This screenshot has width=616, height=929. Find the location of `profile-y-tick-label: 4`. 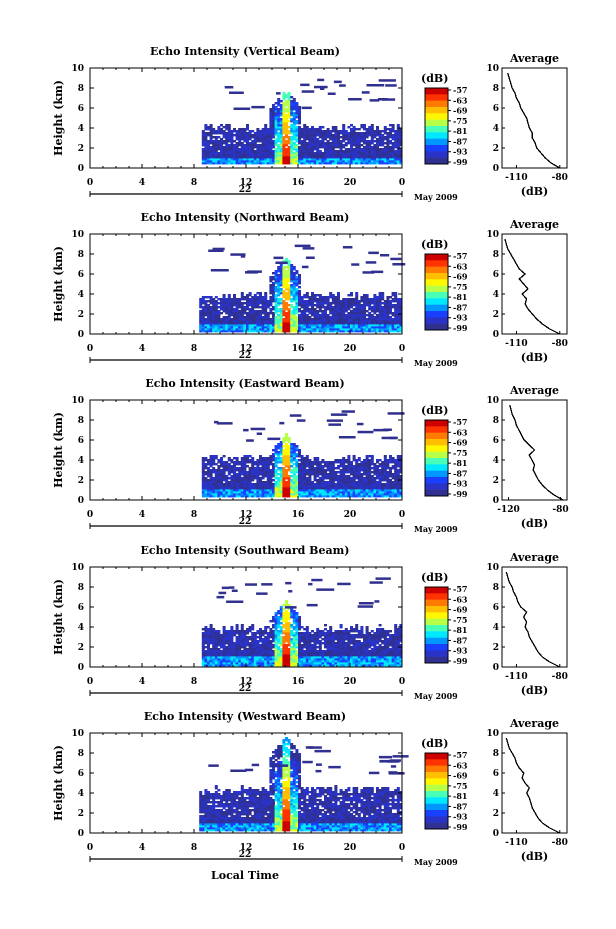

profile-y-tick-label: 4 is located at coordinates (496, 295).